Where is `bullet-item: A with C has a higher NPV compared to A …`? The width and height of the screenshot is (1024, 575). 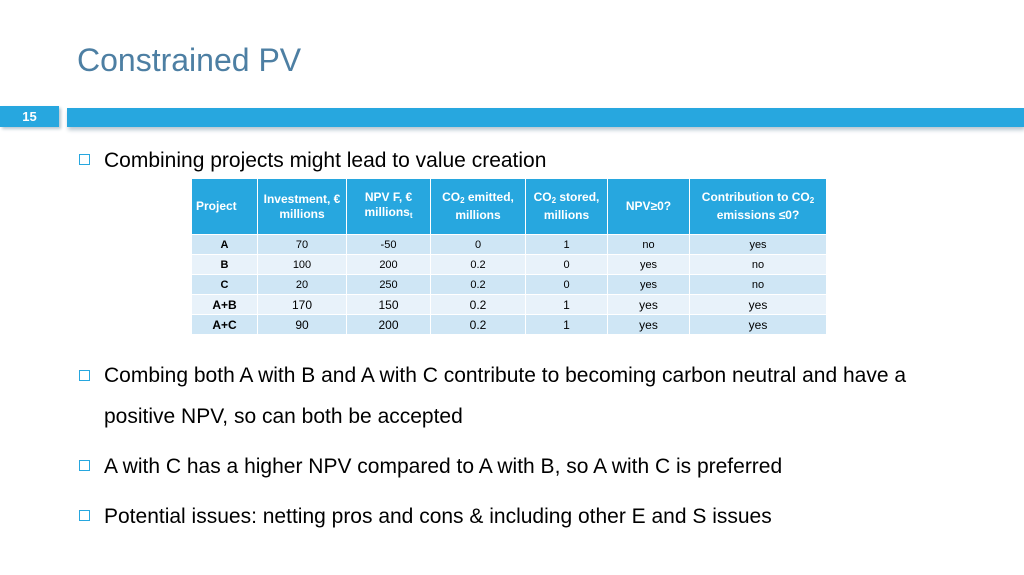 bullet-item: A with C has a higher NPV compared to A … is located at coordinates (504, 467).